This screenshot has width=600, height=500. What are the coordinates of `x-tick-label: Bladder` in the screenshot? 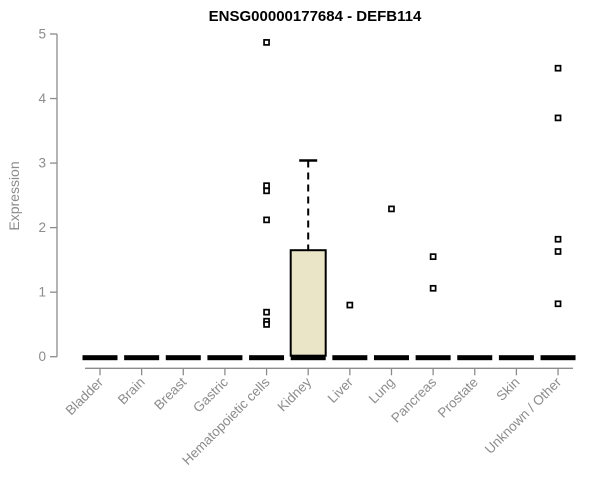 It's located at (85, 396).